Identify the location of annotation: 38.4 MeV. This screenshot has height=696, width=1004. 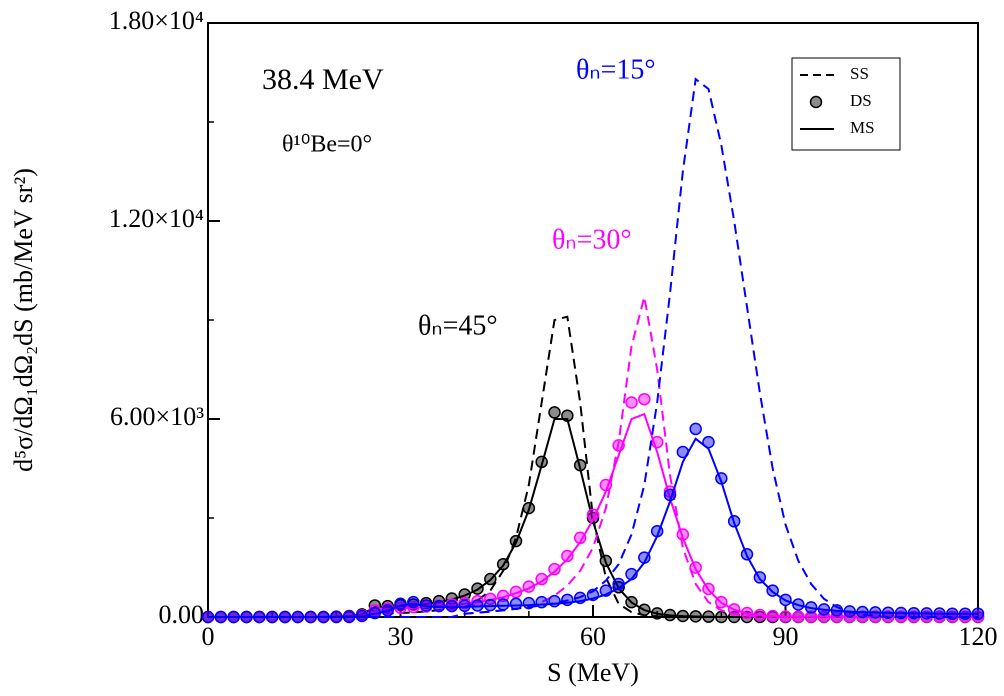
(323, 79).